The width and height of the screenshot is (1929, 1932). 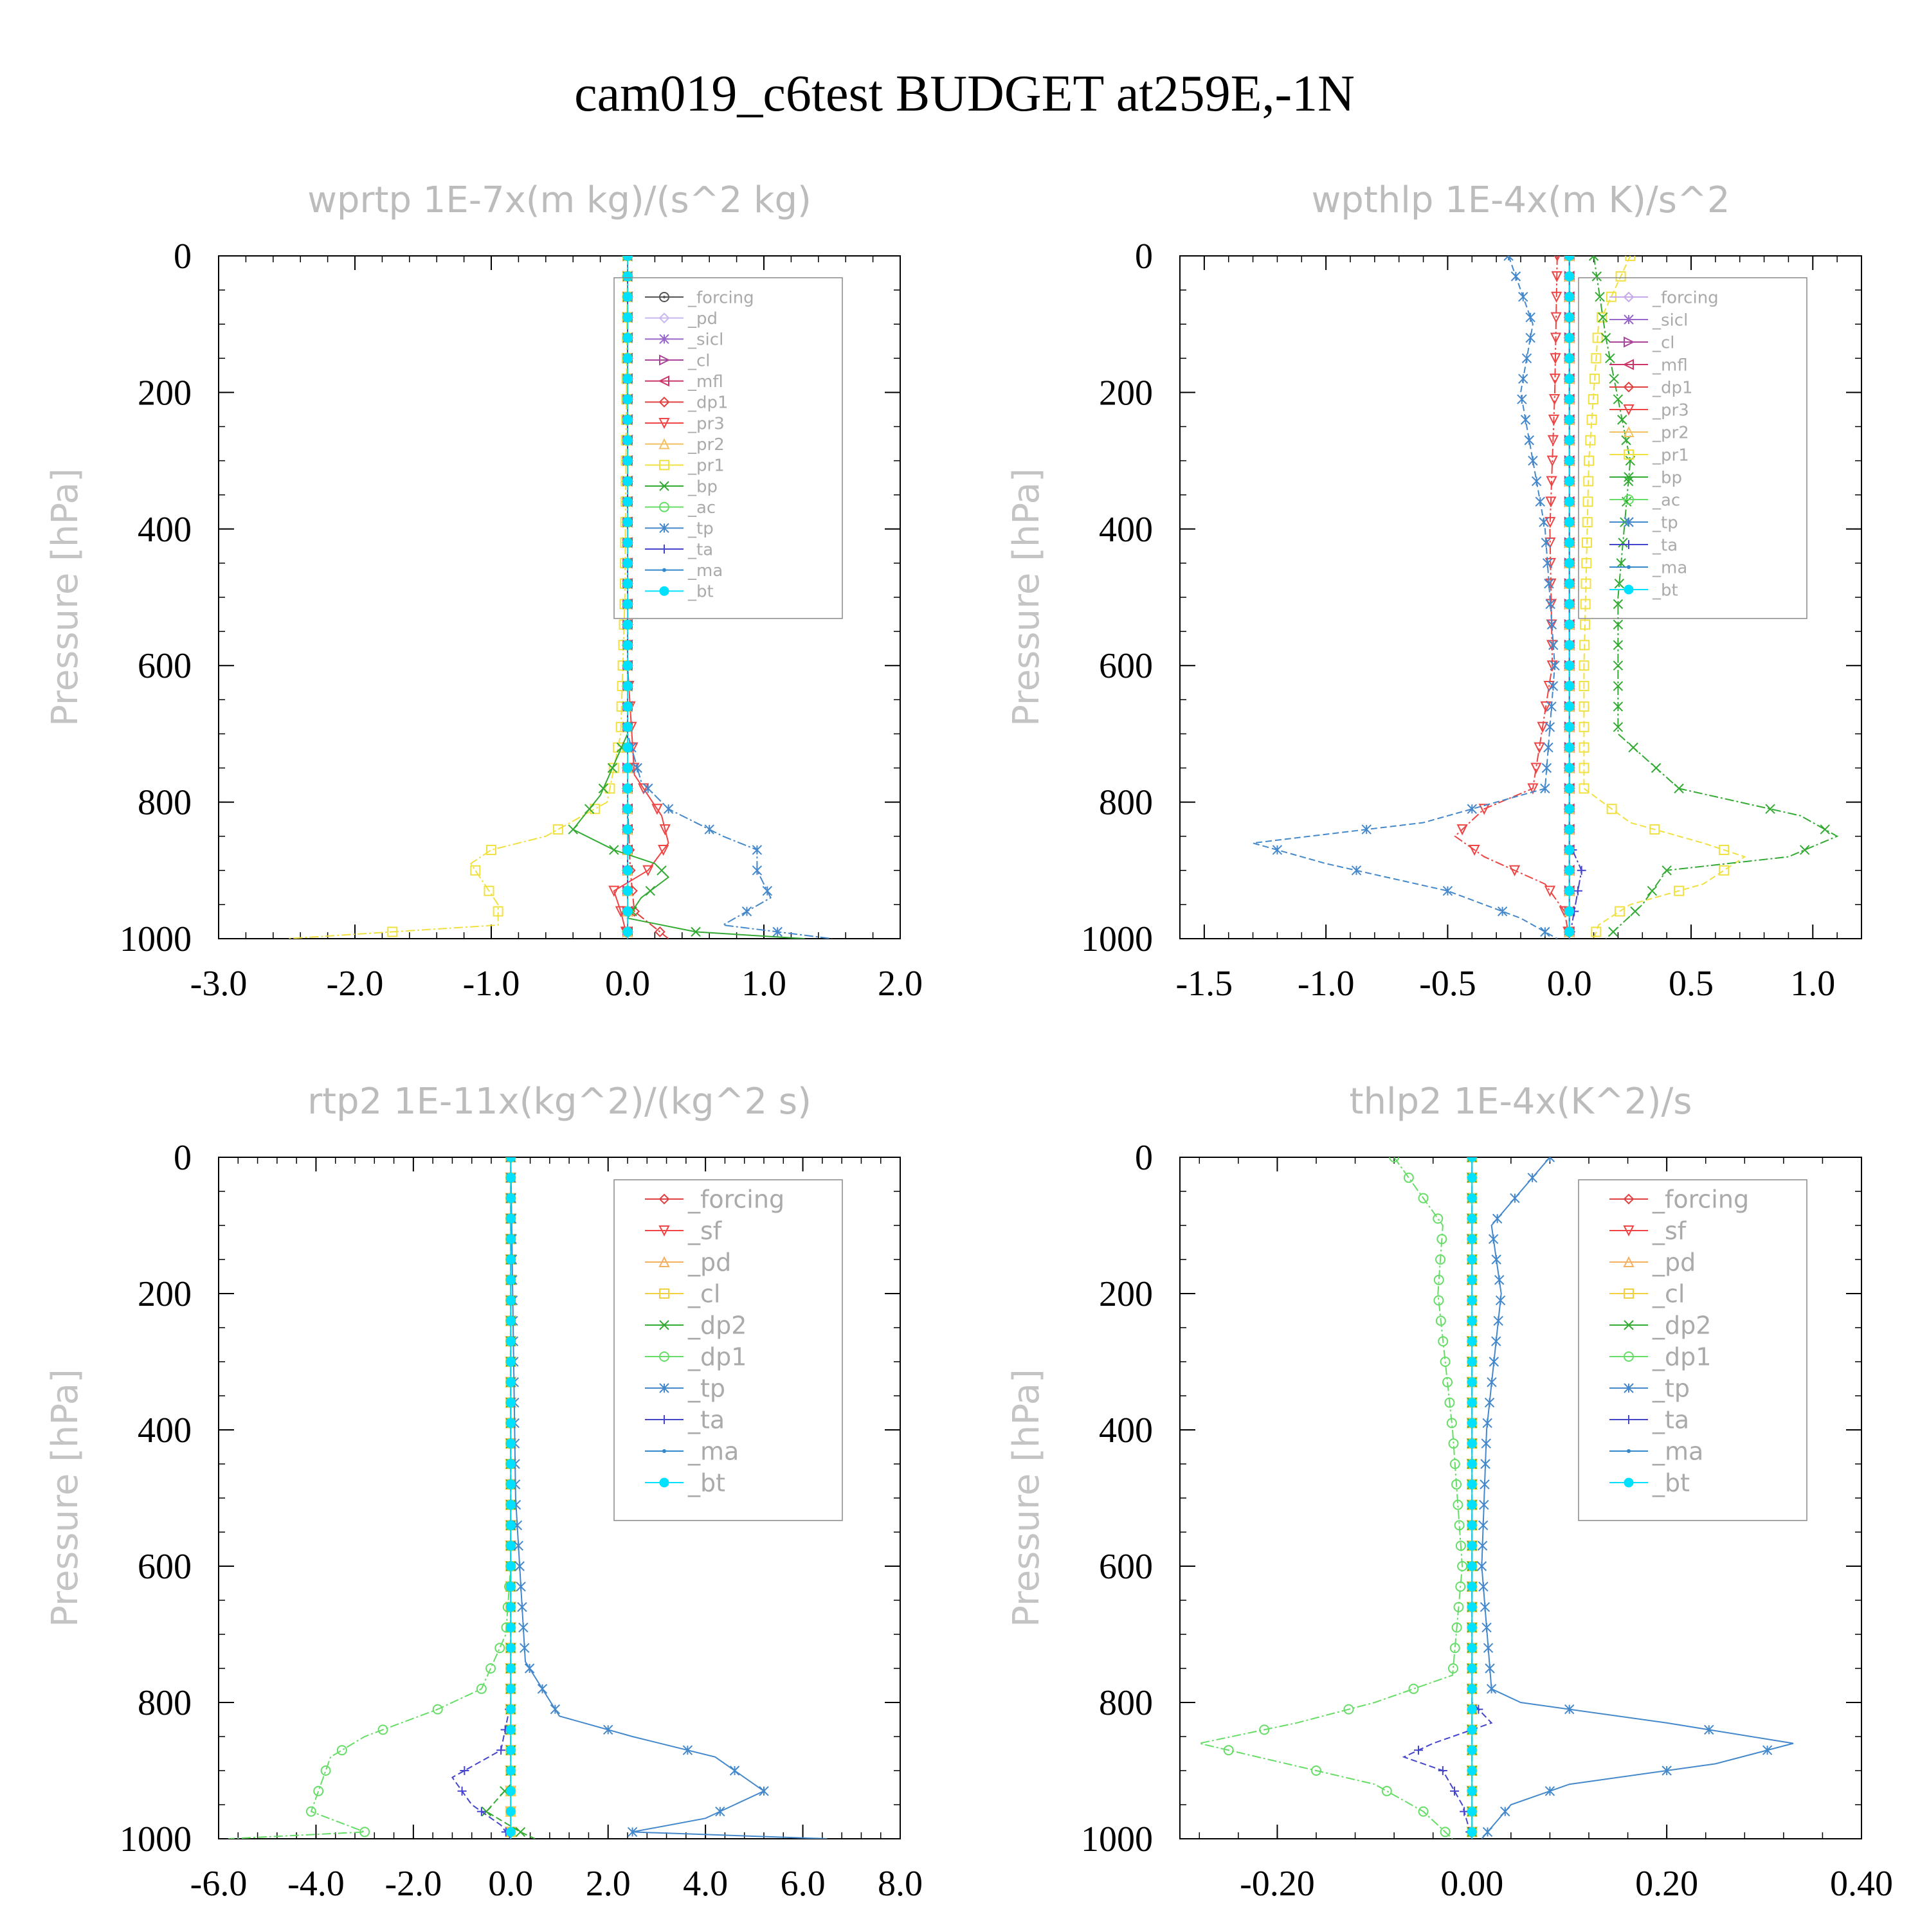 I want to click on series-bp, so click(x=1713, y=597).